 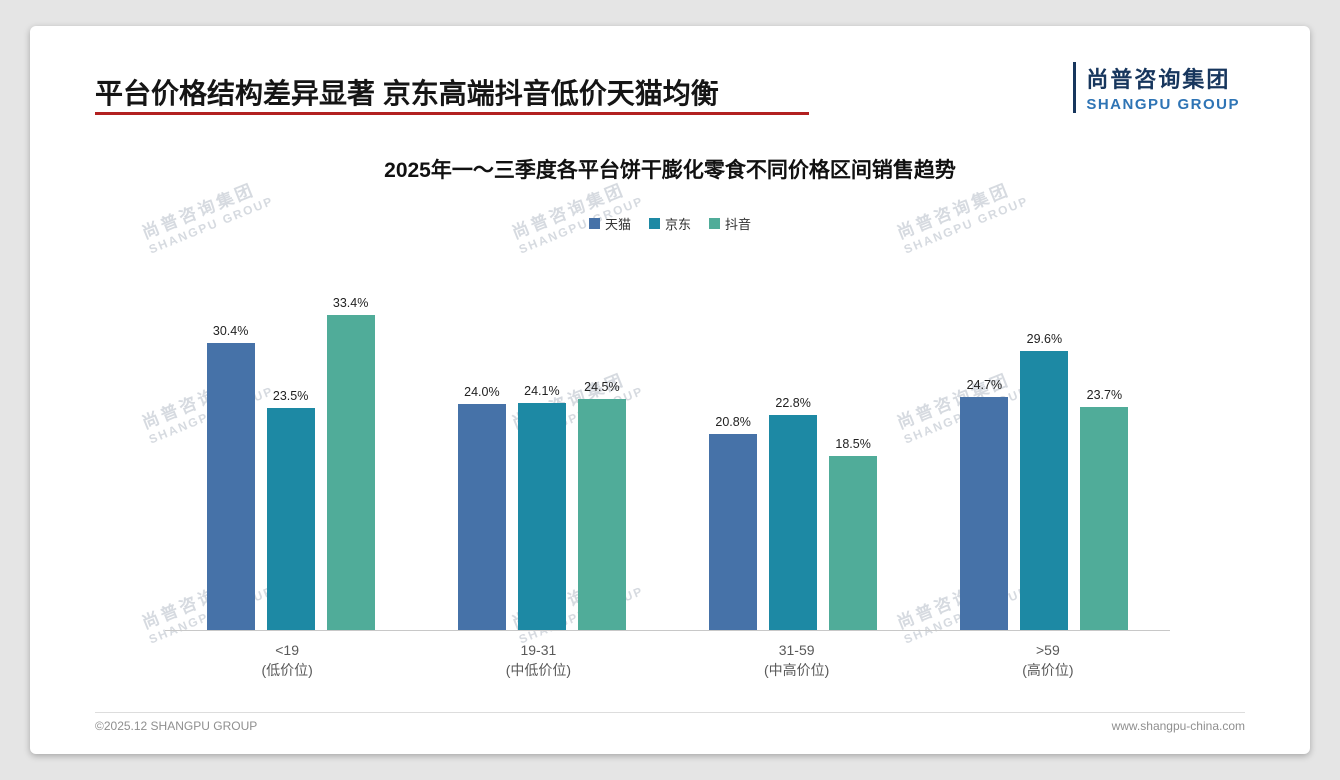 What do you see at coordinates (1163, 104) in the screenshot?
I see `logo-english-name: SHANGPU GROUP` at bounding box center [1163, 104].